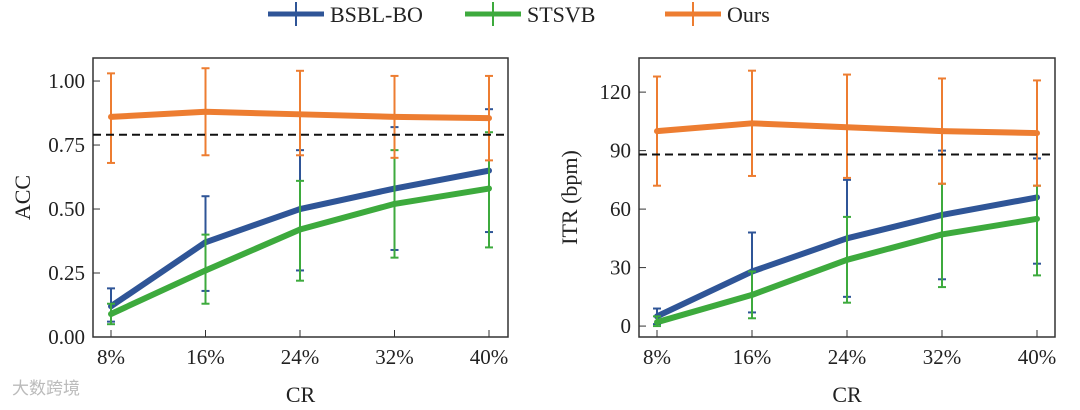 The height and width of the screenshot is (410, 1080). Describe the element at coordinates (66, 145) in the screenshot. I see `y-tick-label: 0.75` at that location.